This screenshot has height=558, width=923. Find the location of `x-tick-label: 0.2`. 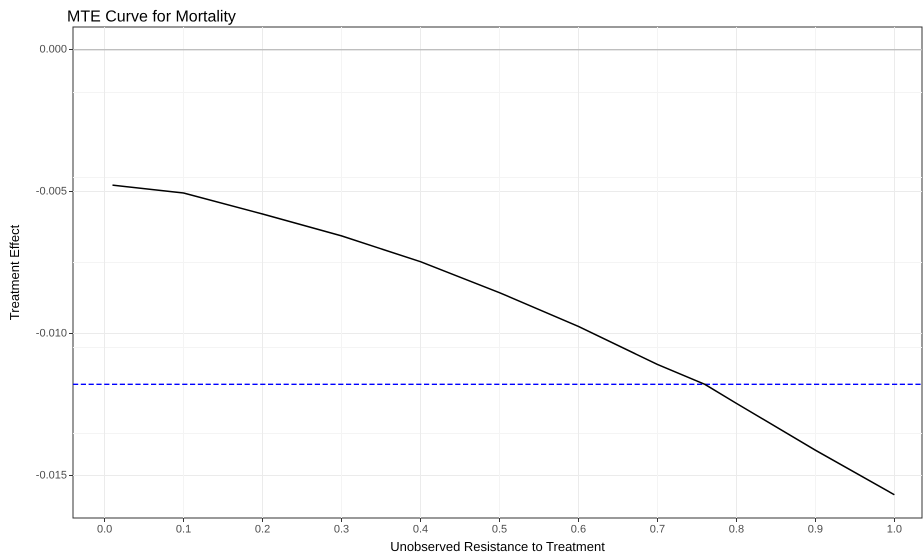

x-tick-label: 0.2 is located at coordinates (262, 530).